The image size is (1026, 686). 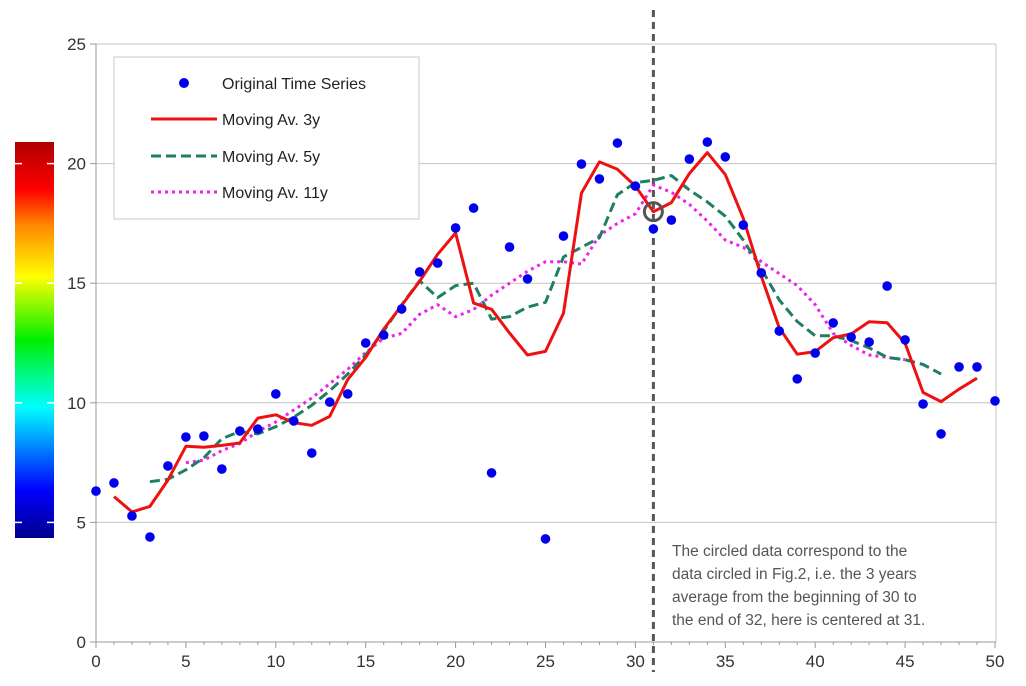 I want to click on colorbar-gradient, so click(x=34, y=340).